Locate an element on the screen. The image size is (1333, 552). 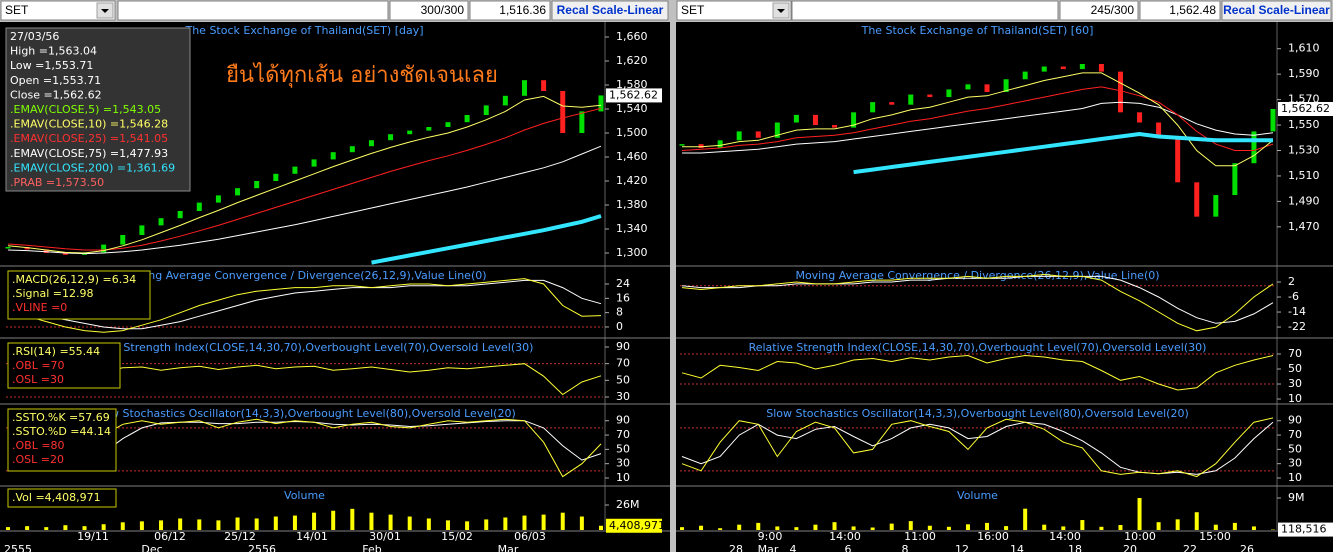
pane-title: The Stock Exchange of Thailand(SET) [60] is located at coordinates (977, 30).